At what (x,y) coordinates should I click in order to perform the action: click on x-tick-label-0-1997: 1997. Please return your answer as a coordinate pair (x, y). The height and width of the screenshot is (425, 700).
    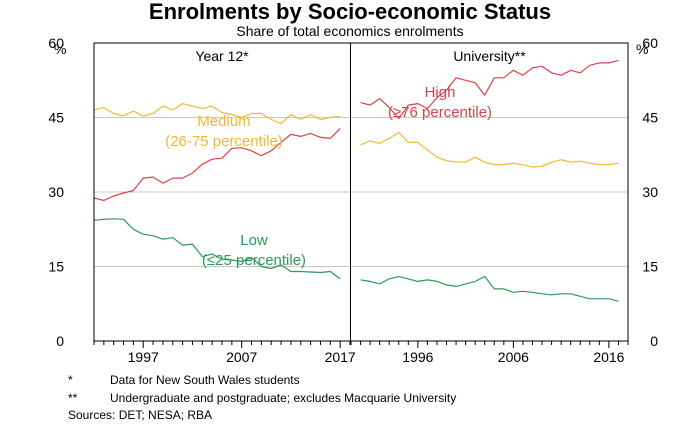
    Looking at the image, I should click on (143, 357).